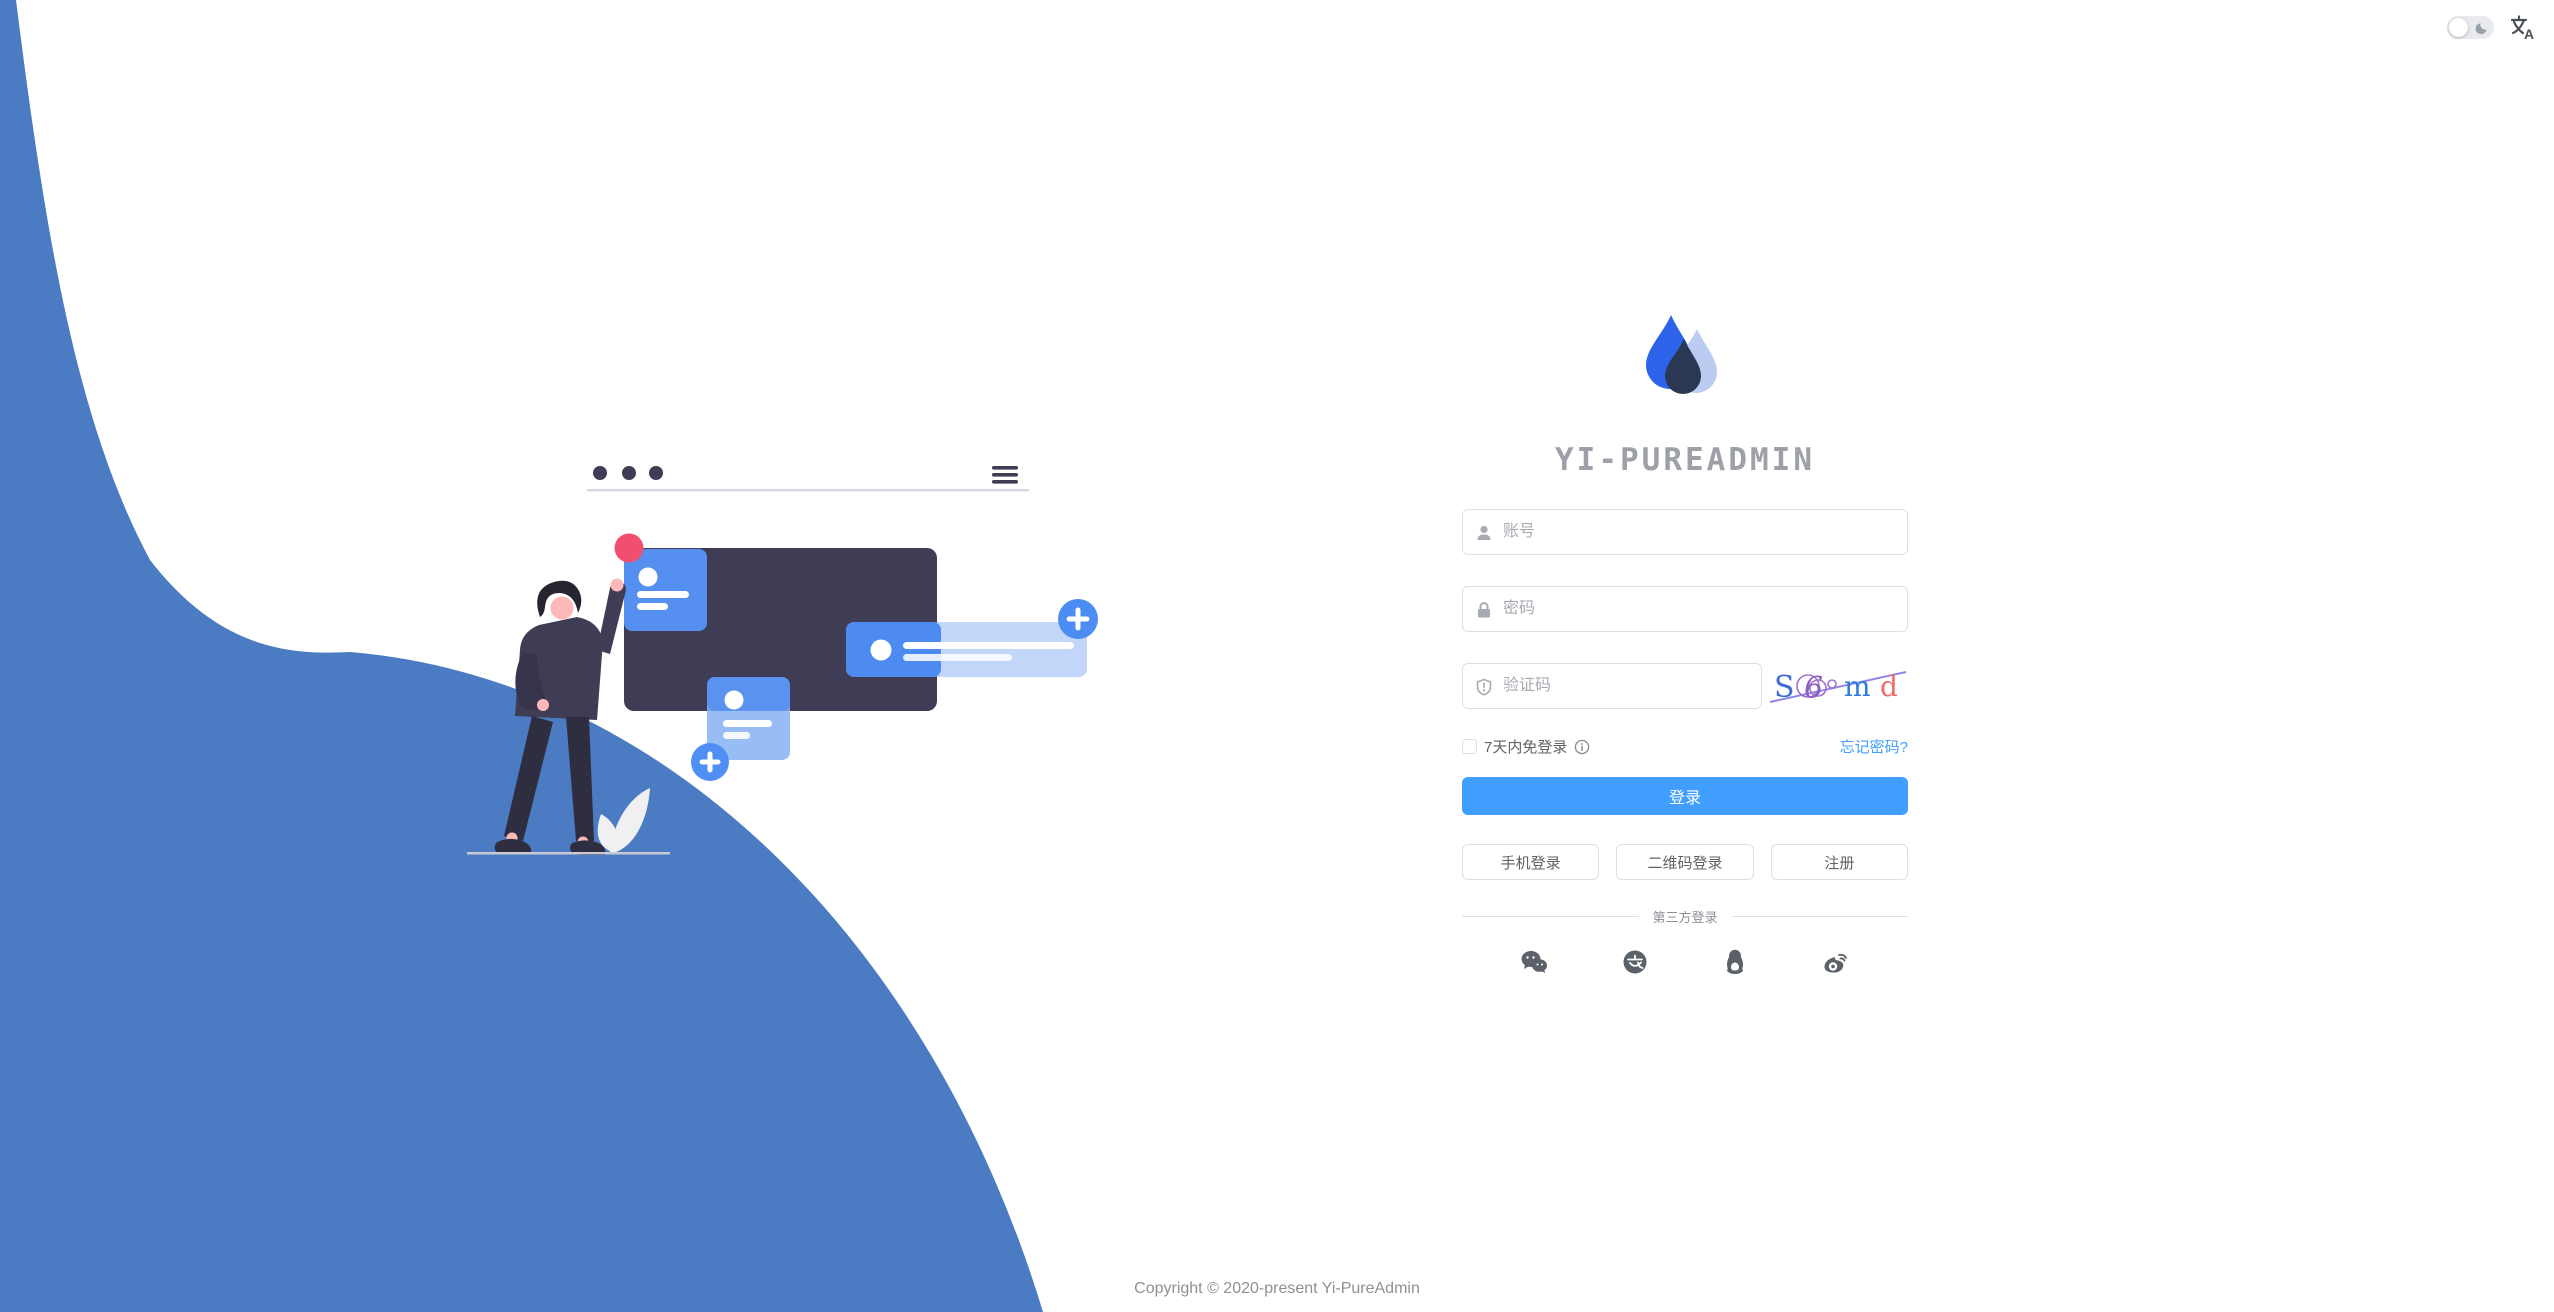 The height and width of the screenshot is (1312, 2554). What do you see at coordinates (1685, 644) in the screenshot?
I see `login-panel: YI-PUREADMIN` at bounding box center [1685, 644].